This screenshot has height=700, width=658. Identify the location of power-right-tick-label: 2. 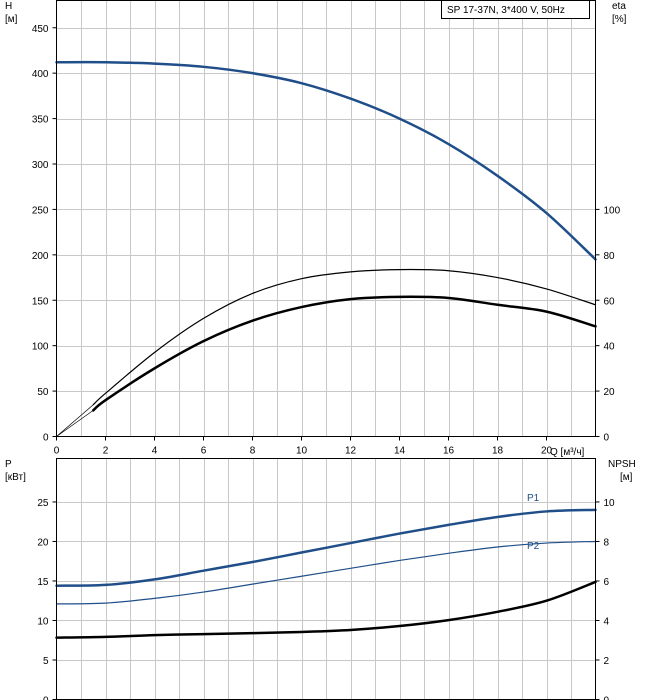
(607, 661).